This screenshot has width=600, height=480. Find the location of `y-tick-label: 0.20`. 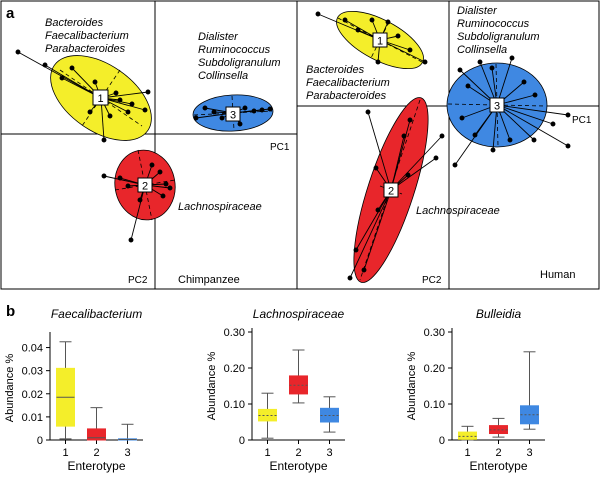

y-tick-label: 0.20 is located at coordinates (434, 369).